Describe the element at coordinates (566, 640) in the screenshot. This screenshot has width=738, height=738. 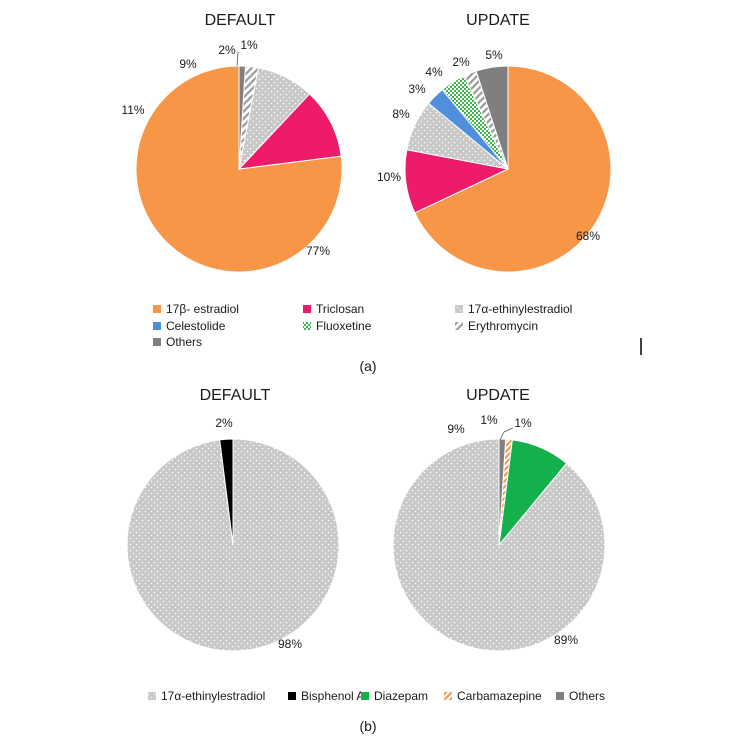
I see `data-label-17-ethinylestradiol: 89%` at that location.